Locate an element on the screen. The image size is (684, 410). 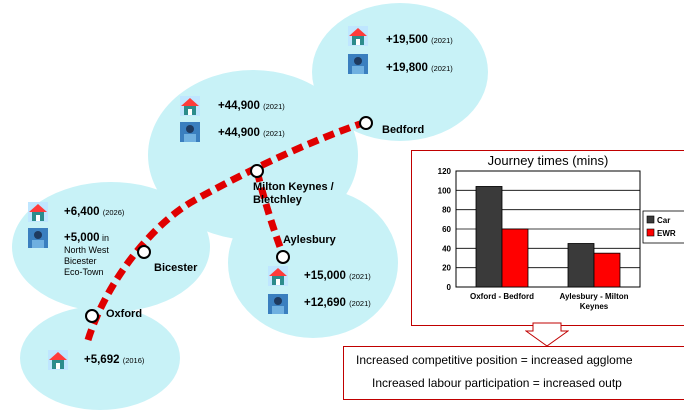
aylesbury-housing-value: +15,000 (2021) is located at coordinates (337, 276).